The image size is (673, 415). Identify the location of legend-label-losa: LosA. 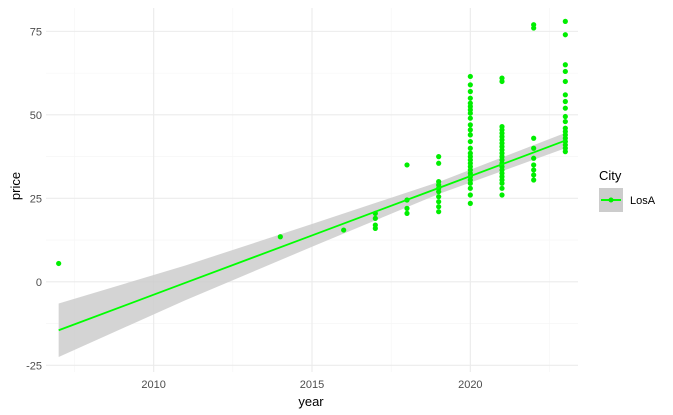
(643, 201).